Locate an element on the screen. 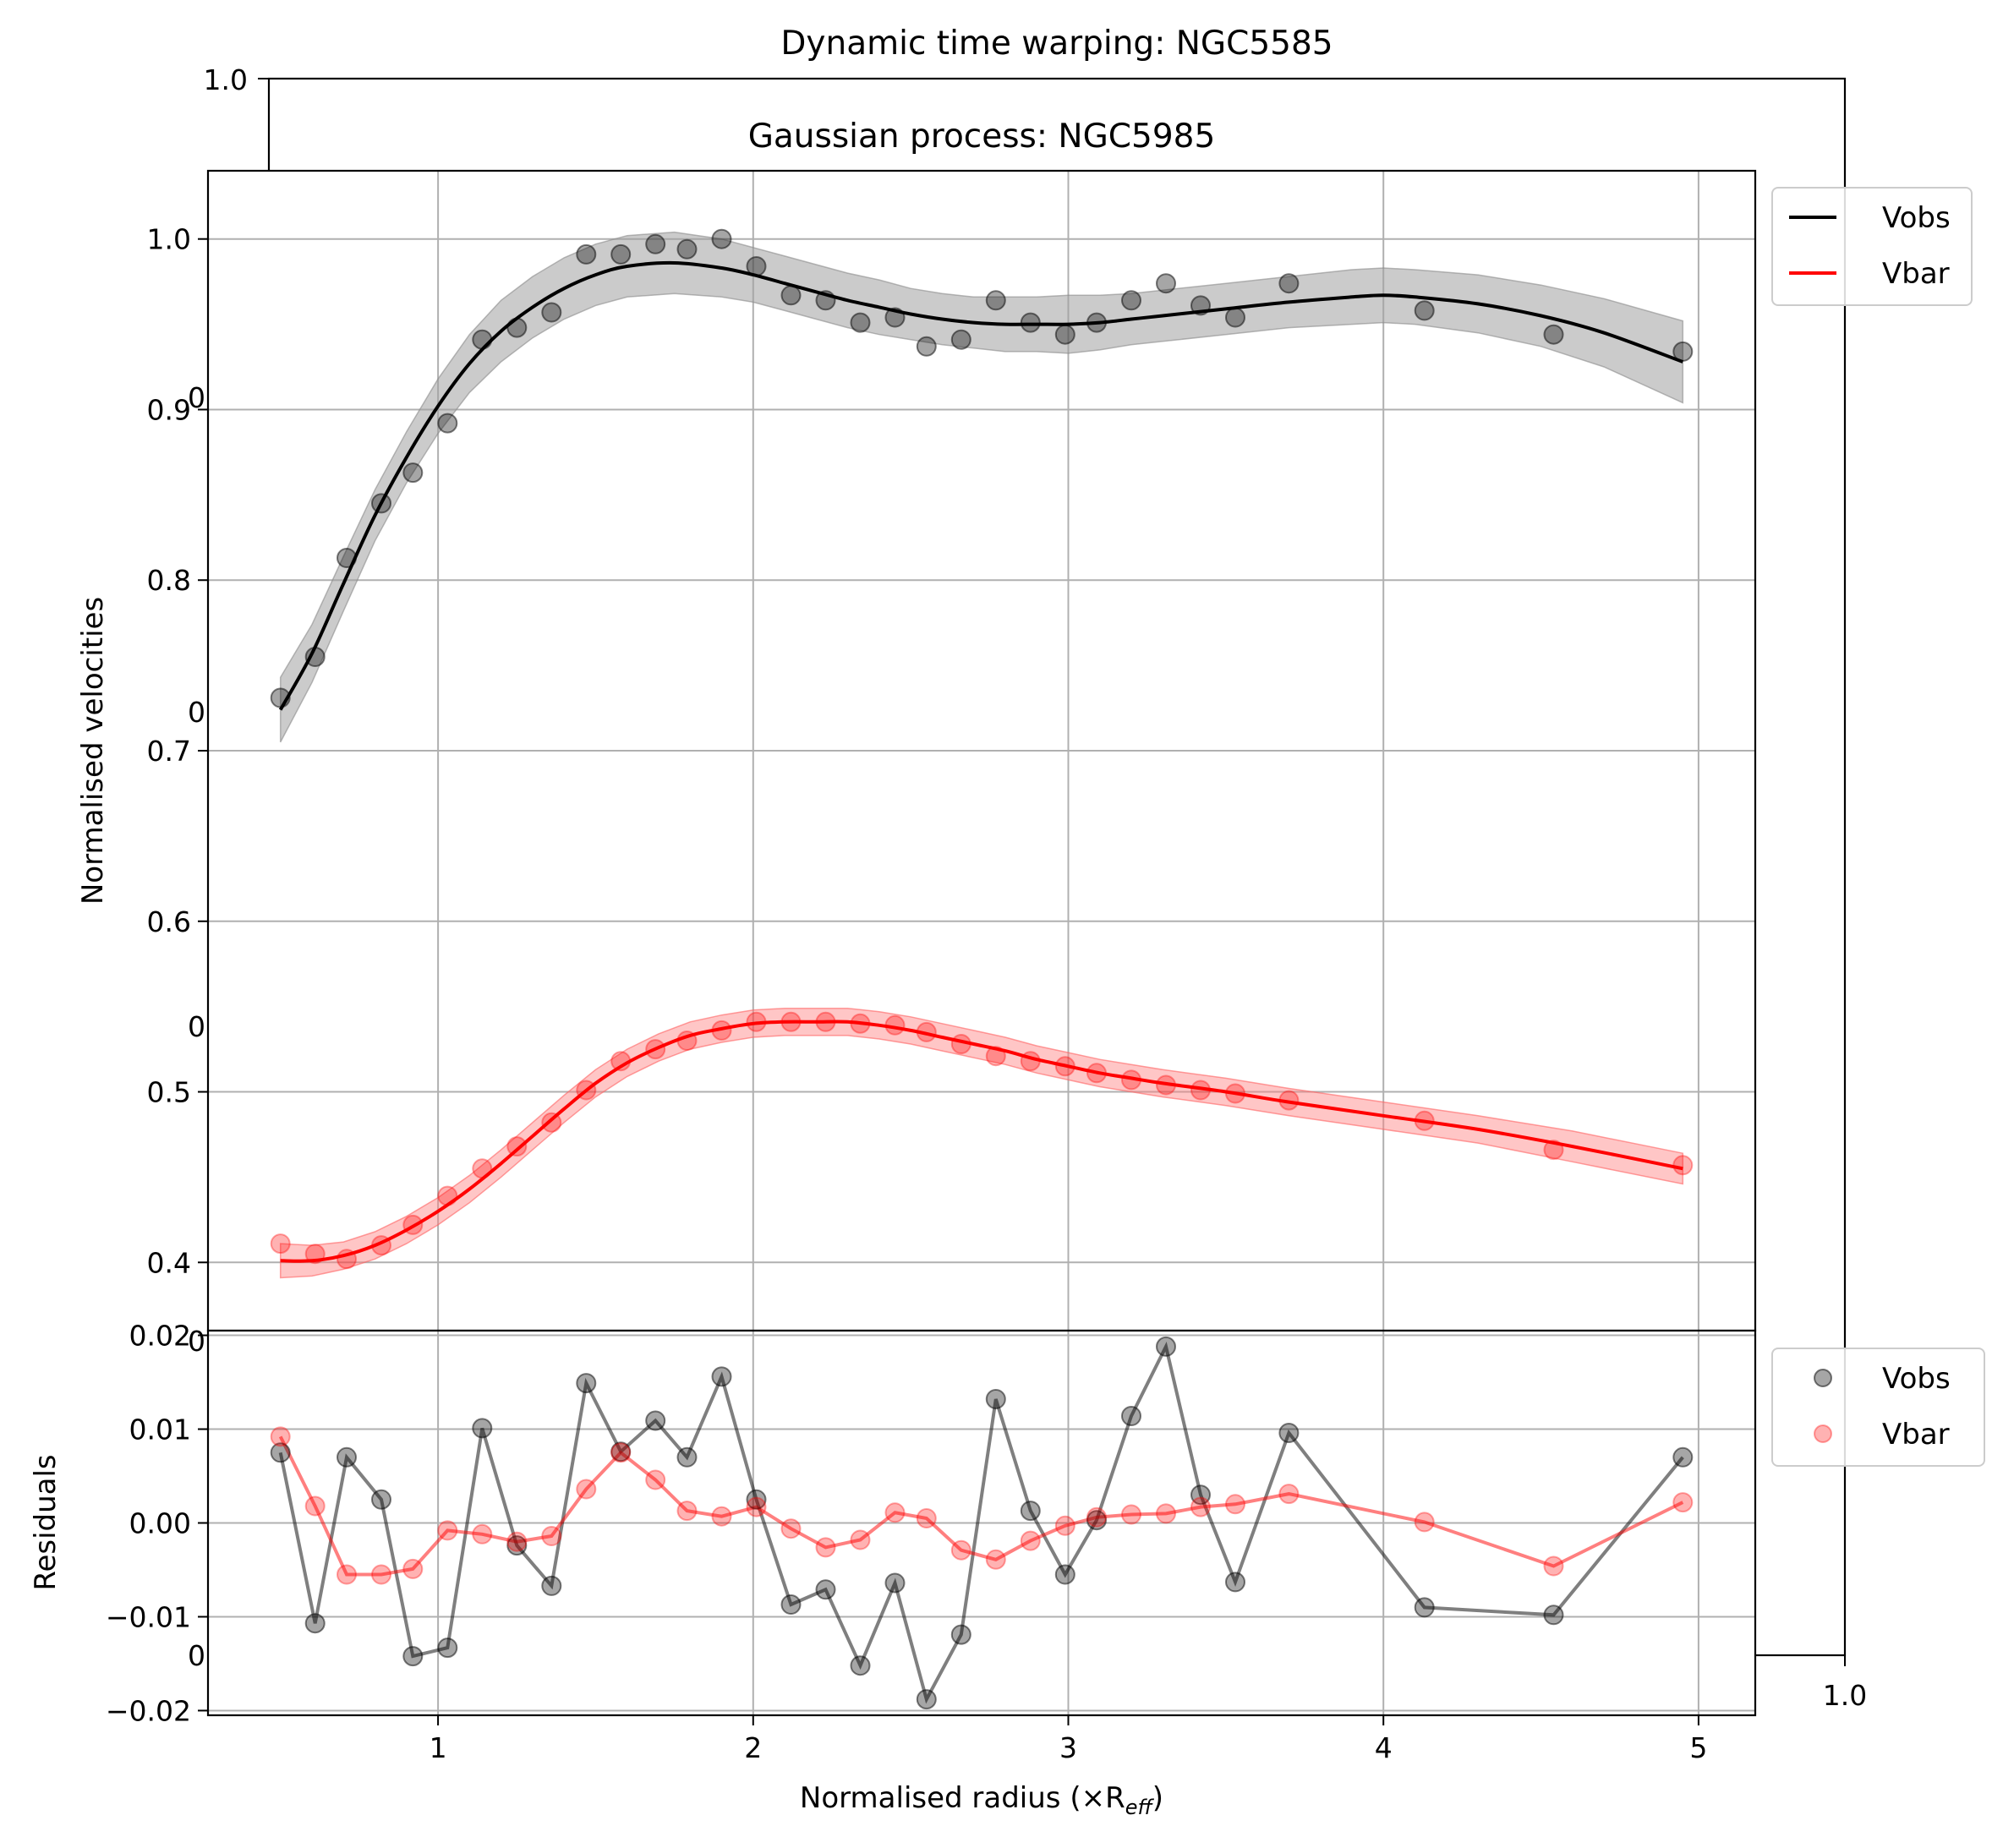 Image resolution: width=2003 pixels, height=1848 pixels. residual-ytick-label: −0.02 is located at coordinates (148, 1710).